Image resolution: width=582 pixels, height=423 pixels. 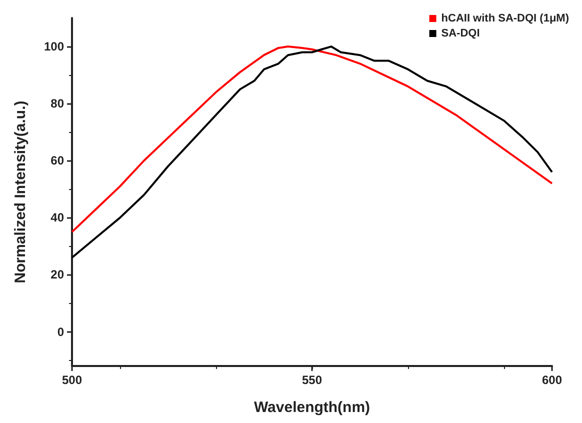 I want to click on legend-label: hCAII with SA-DQI (1μM), so click(x=505, y=18).